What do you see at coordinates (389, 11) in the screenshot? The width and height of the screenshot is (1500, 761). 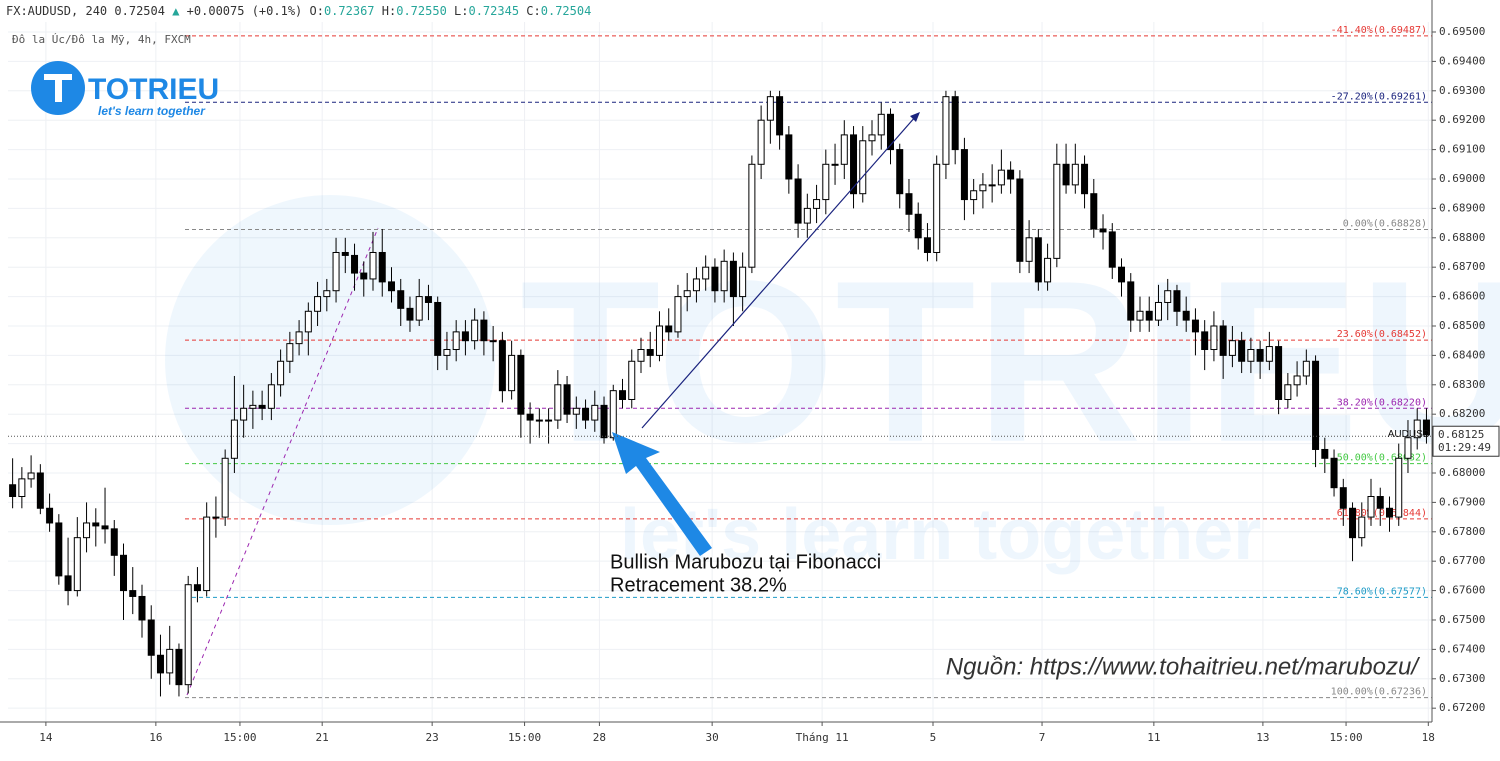 I see `h-label: H:` at bounding box center [389, 11].